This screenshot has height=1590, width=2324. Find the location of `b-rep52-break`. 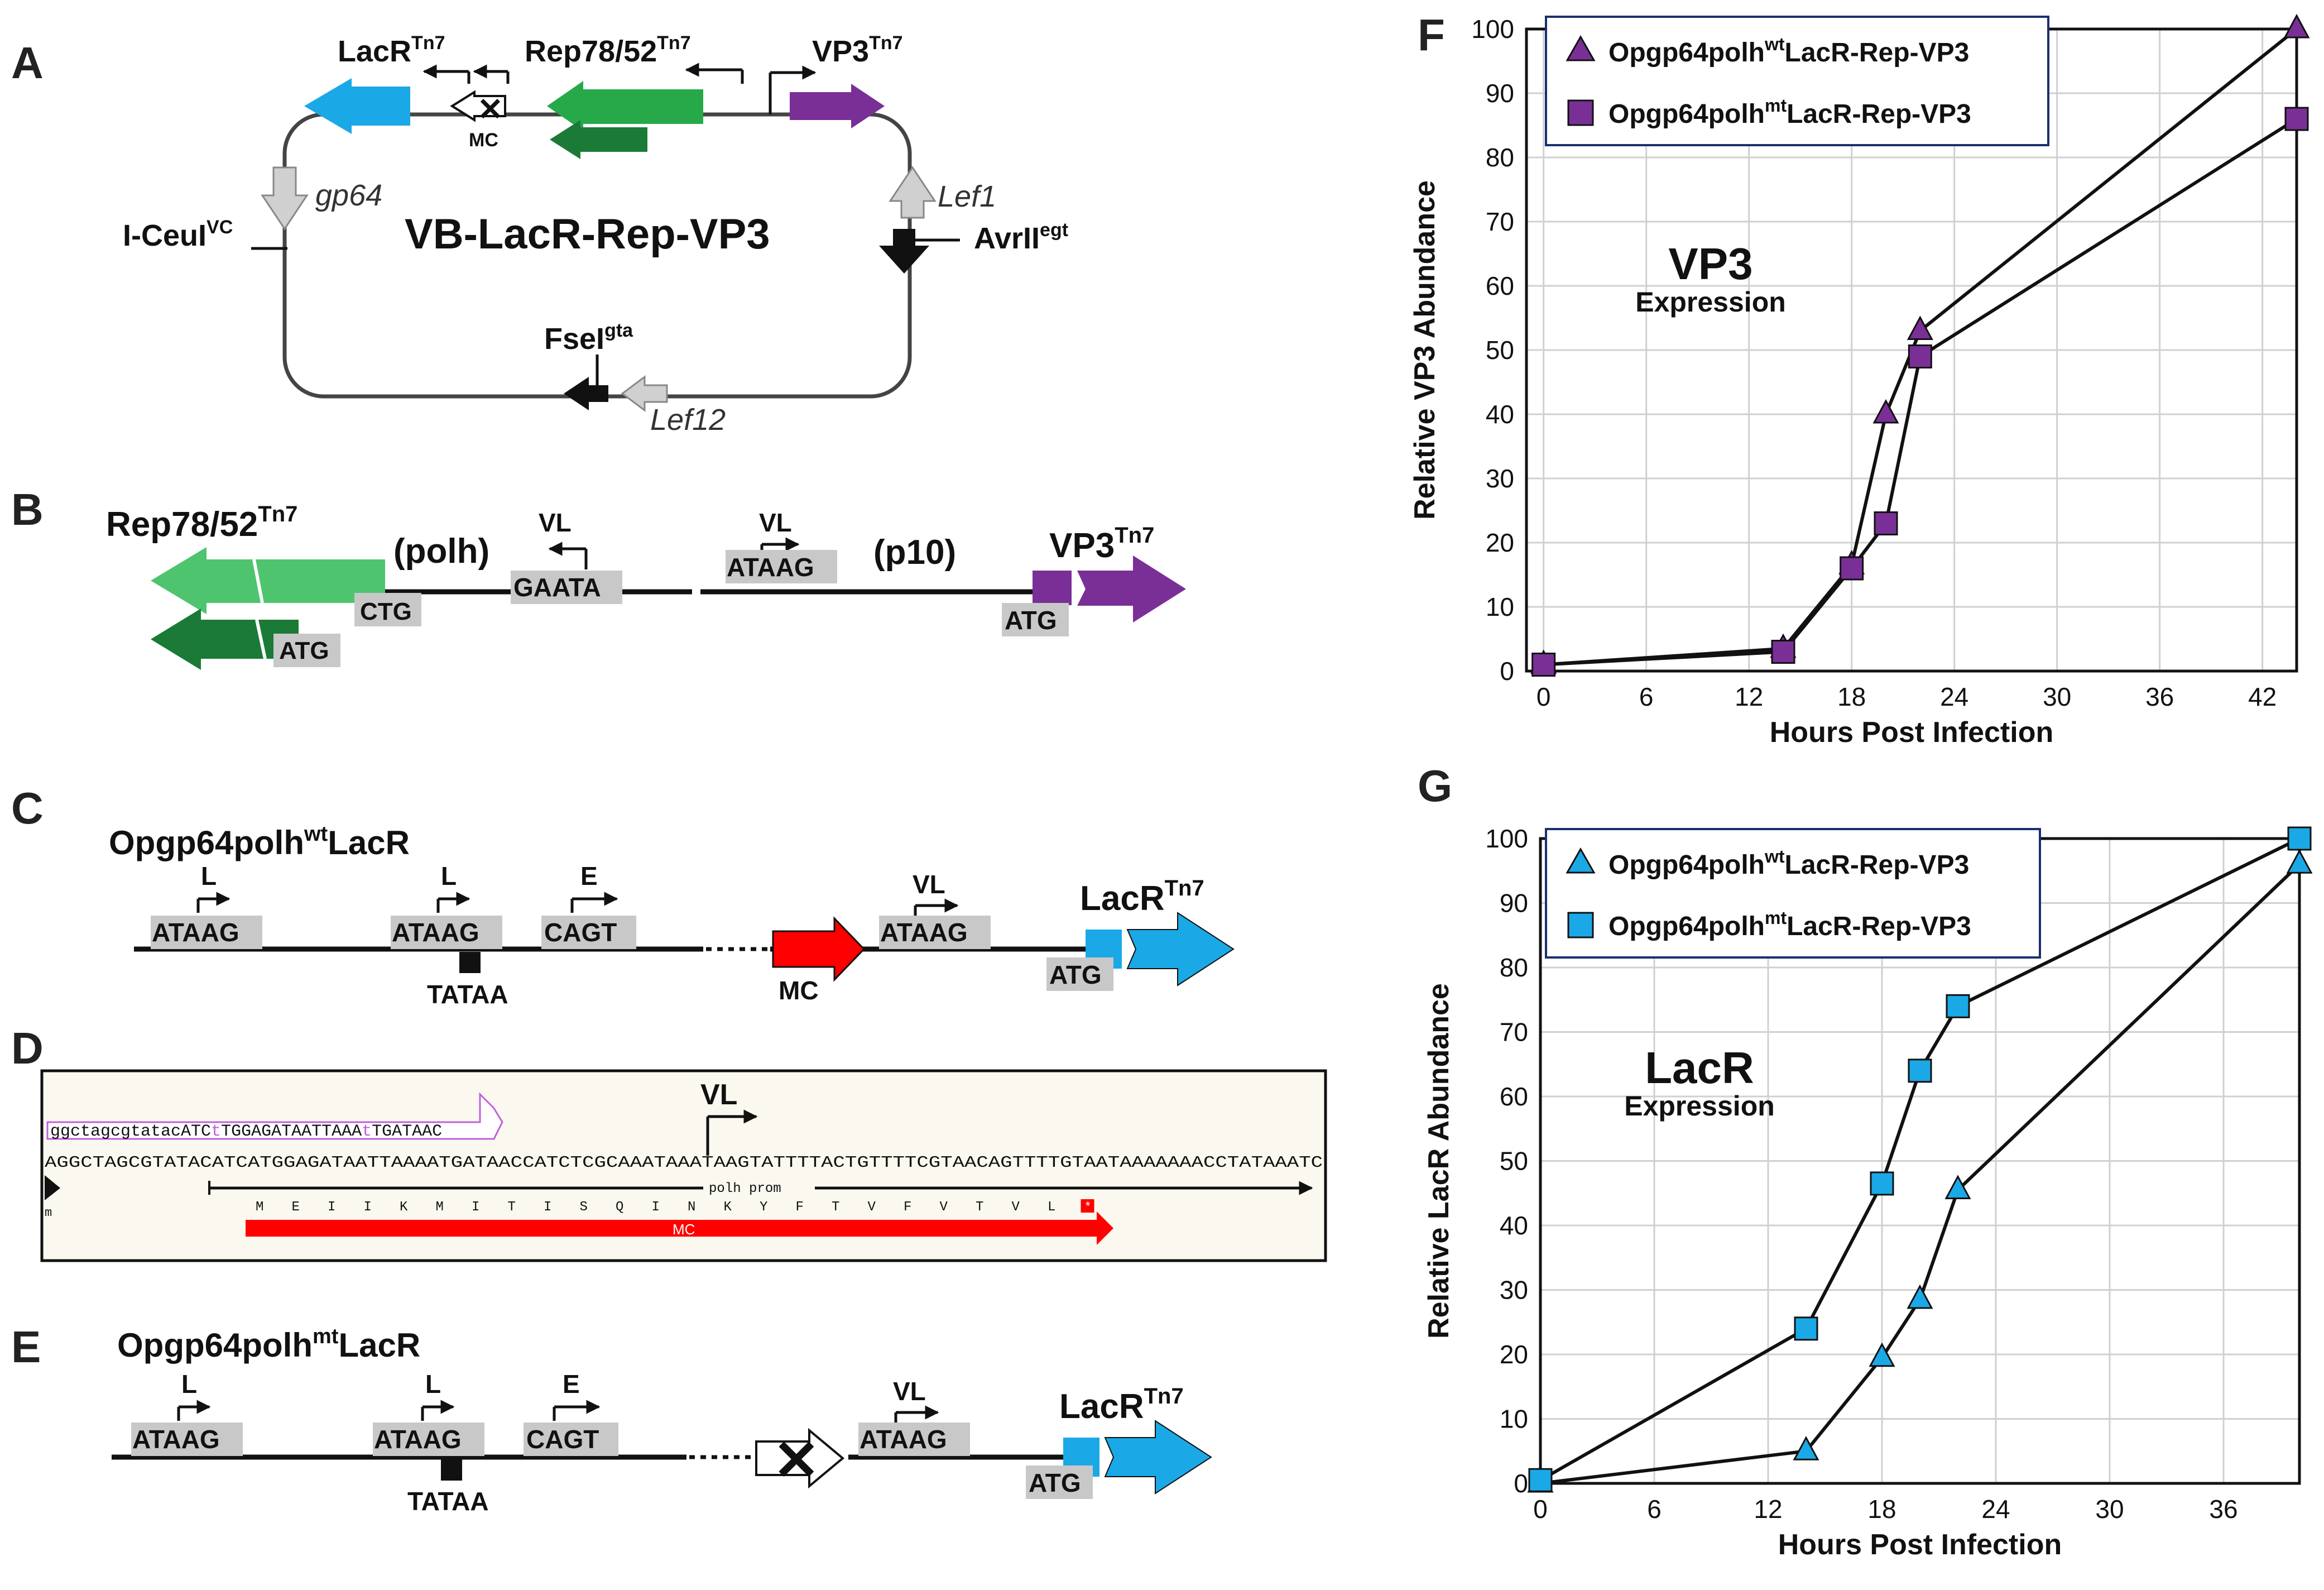

b-rep52-break is located at coordinates (261, 639).